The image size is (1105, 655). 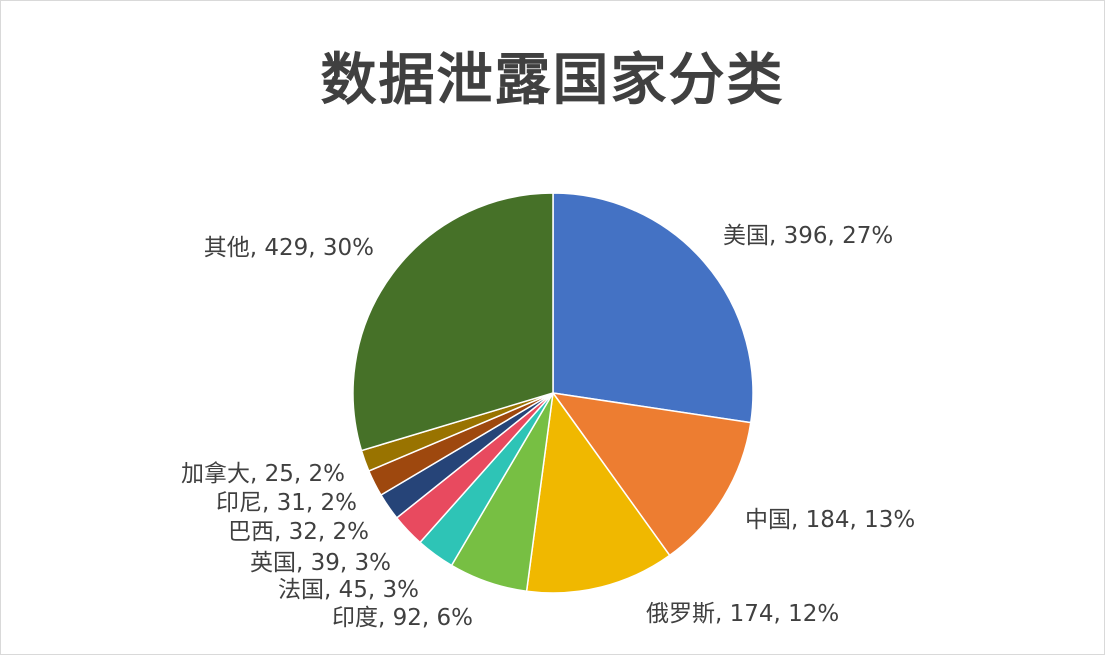 What do you see at coordinates (289, 248) in the screenshot?
I see `slice-data-label: 其他, 429, 30%` at bounding box center [289, 248].